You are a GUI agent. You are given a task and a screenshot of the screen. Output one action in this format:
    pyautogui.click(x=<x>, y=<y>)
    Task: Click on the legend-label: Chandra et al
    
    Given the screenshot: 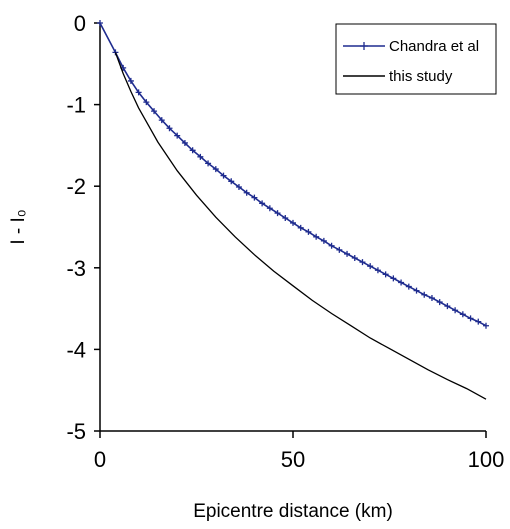 What is the action you would take?
    pyautogui.click(x=434, y=46)
    